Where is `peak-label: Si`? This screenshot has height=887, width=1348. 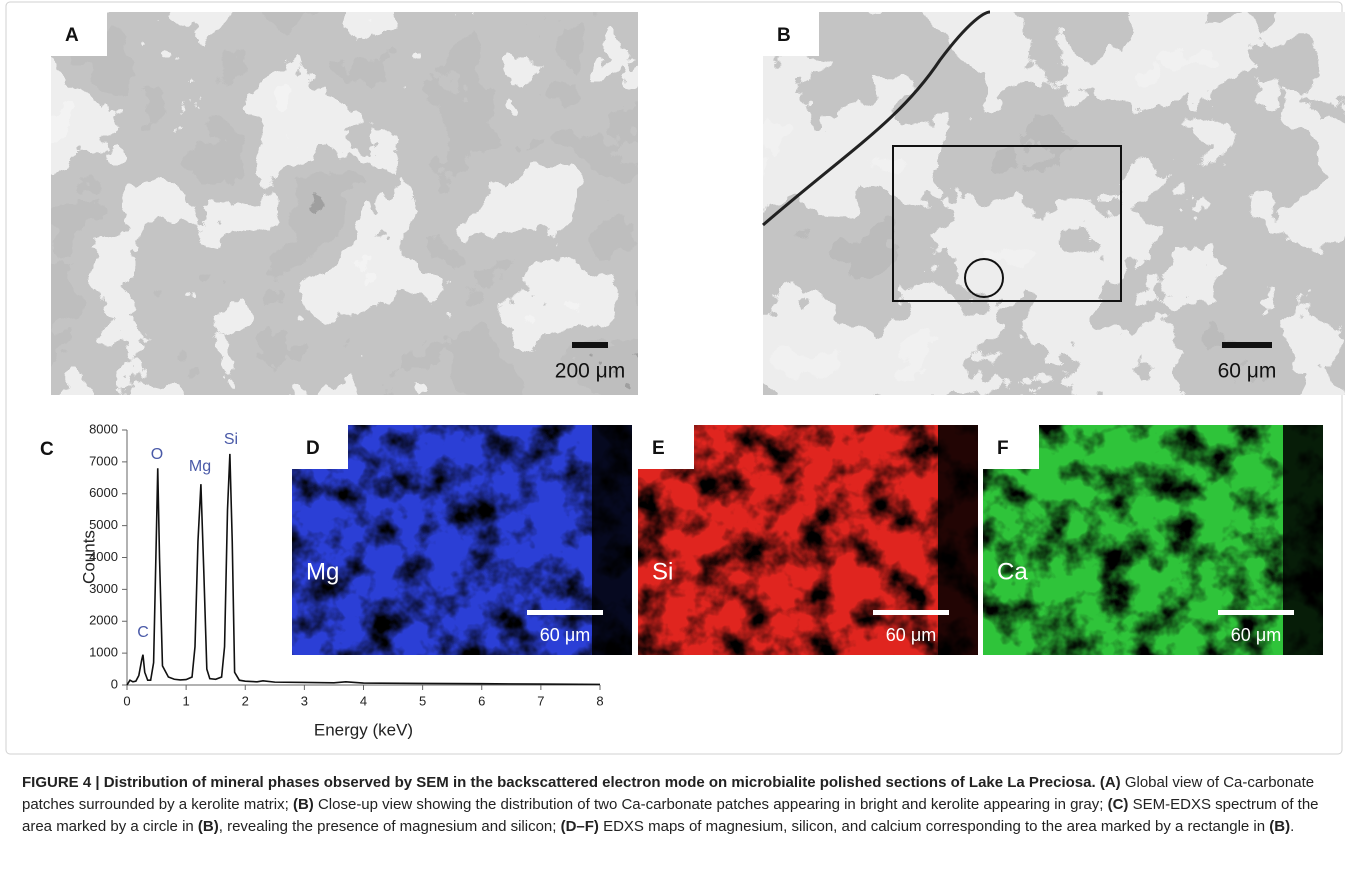 peak-label: Si is located at coordinates (231, 439).